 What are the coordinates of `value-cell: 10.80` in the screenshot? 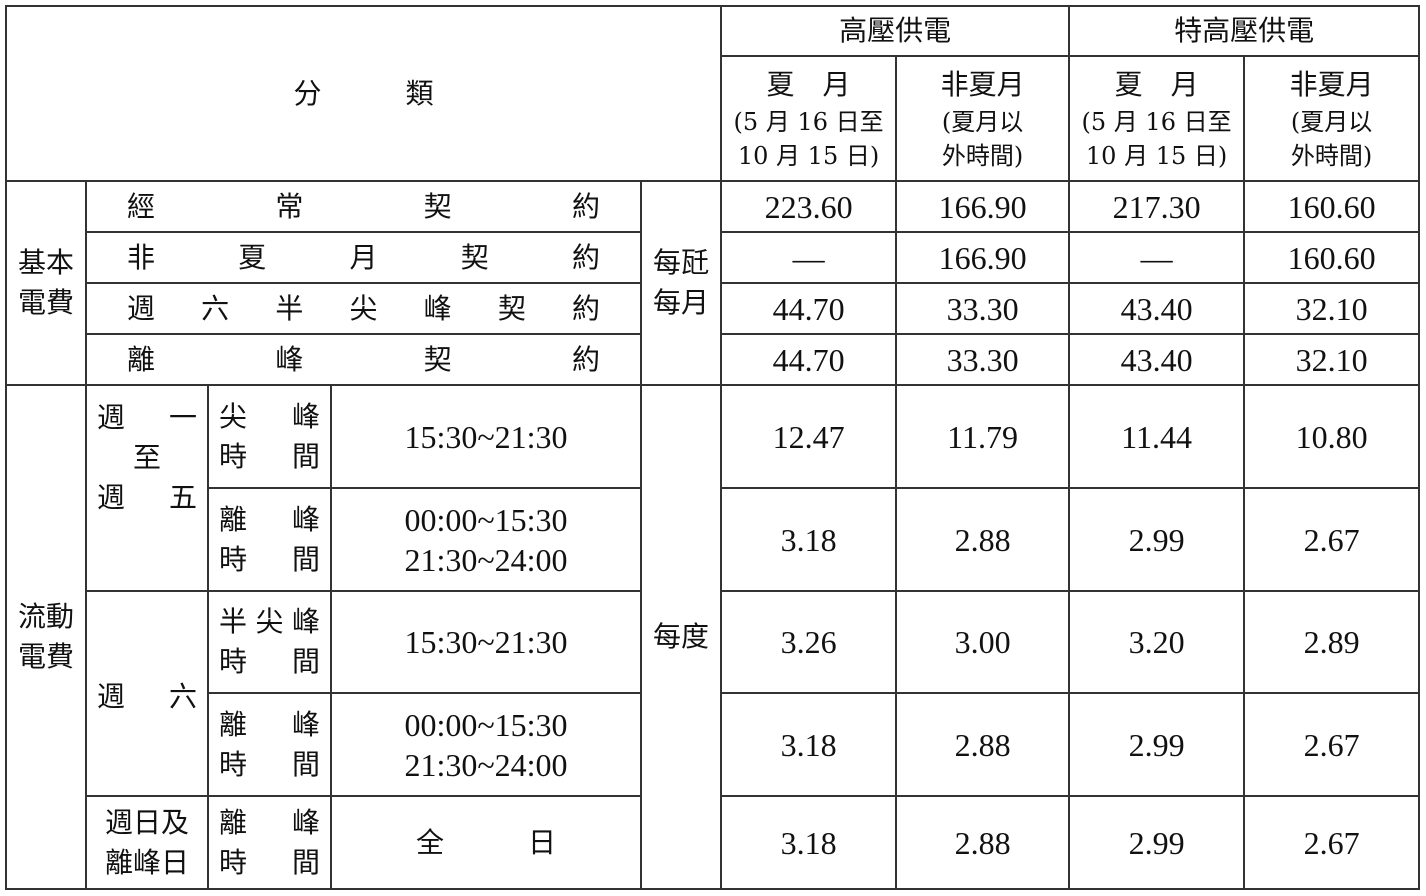 It's located at (1332, 436).